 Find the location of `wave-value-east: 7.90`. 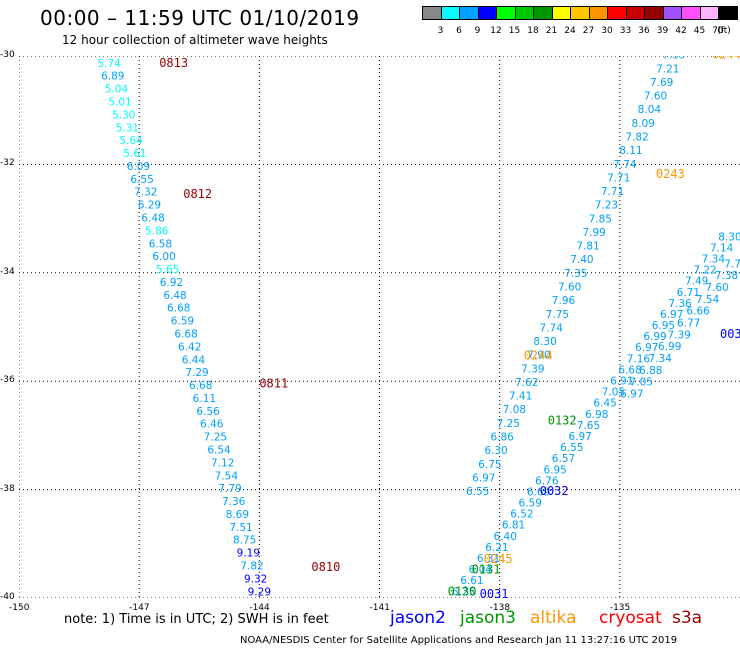

wave-value-east: 7.90 is located at coordinates (538, 356).